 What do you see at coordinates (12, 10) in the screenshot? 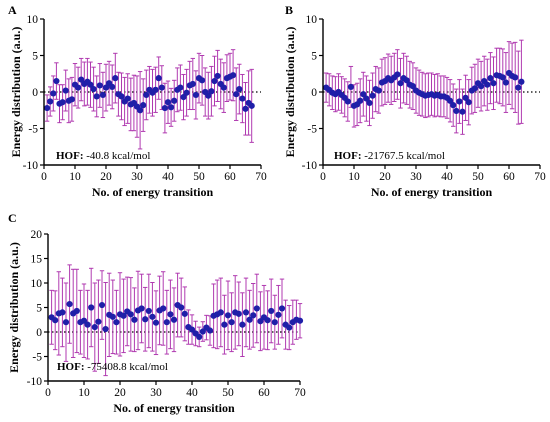
I see `panel-letter: A` at bounding box center [12, 10].